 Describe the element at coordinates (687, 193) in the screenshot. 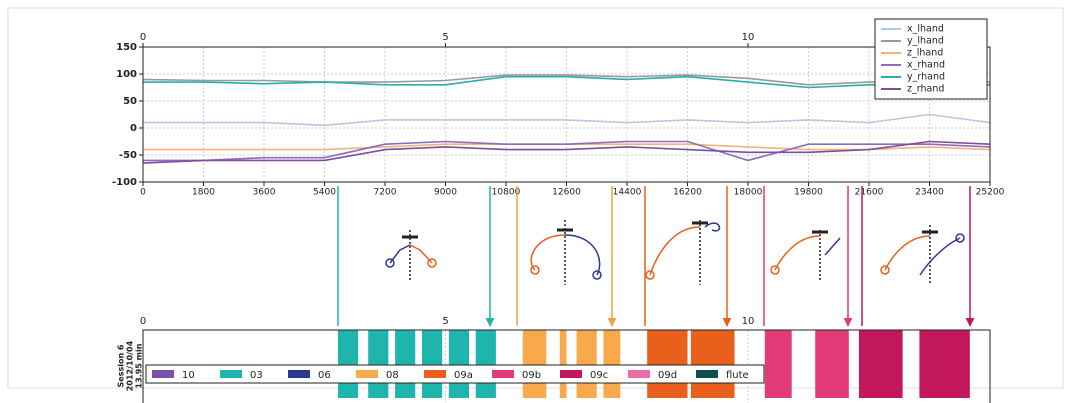

I see `x-tick-label: 16200` at that location.